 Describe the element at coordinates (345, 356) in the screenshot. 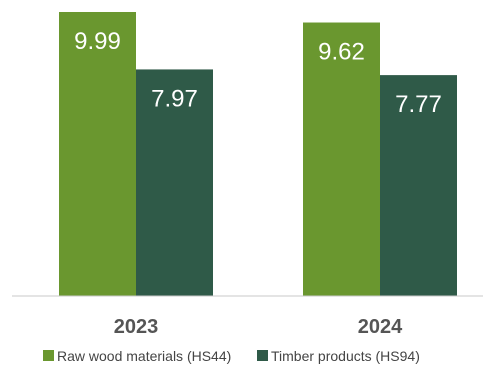

I see `legend-label-series-2: Timber products (HS94)` at that location.